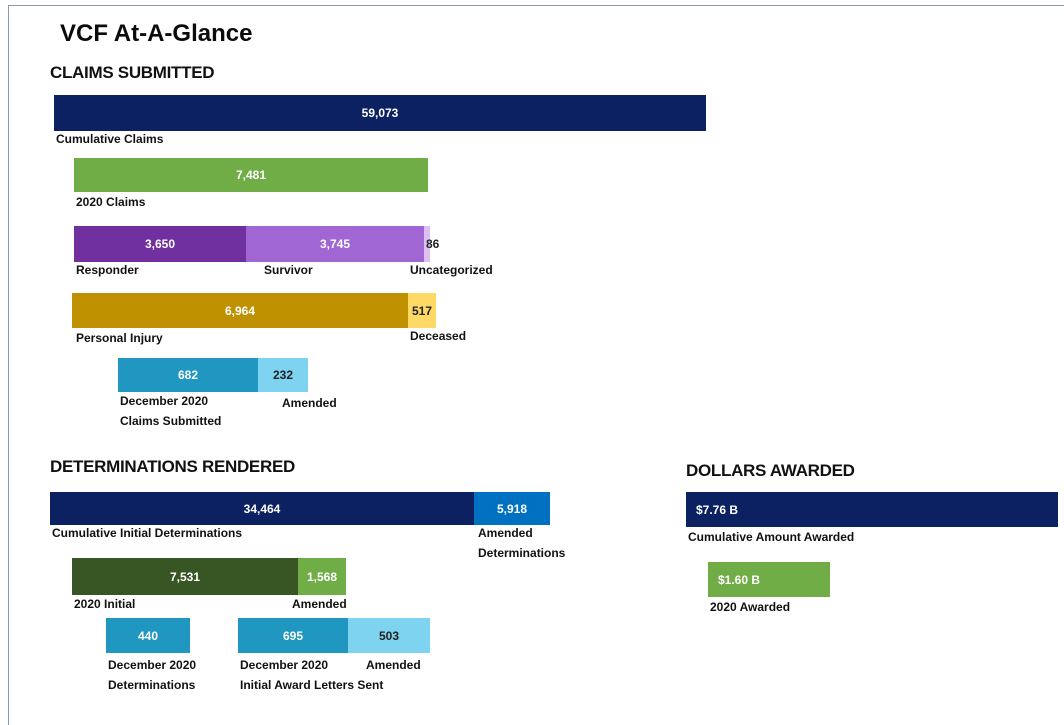  What do you see at coordinates (160, 244) in the screenshot?
I see `bar: 3,650` at bounding box center [160, 244].